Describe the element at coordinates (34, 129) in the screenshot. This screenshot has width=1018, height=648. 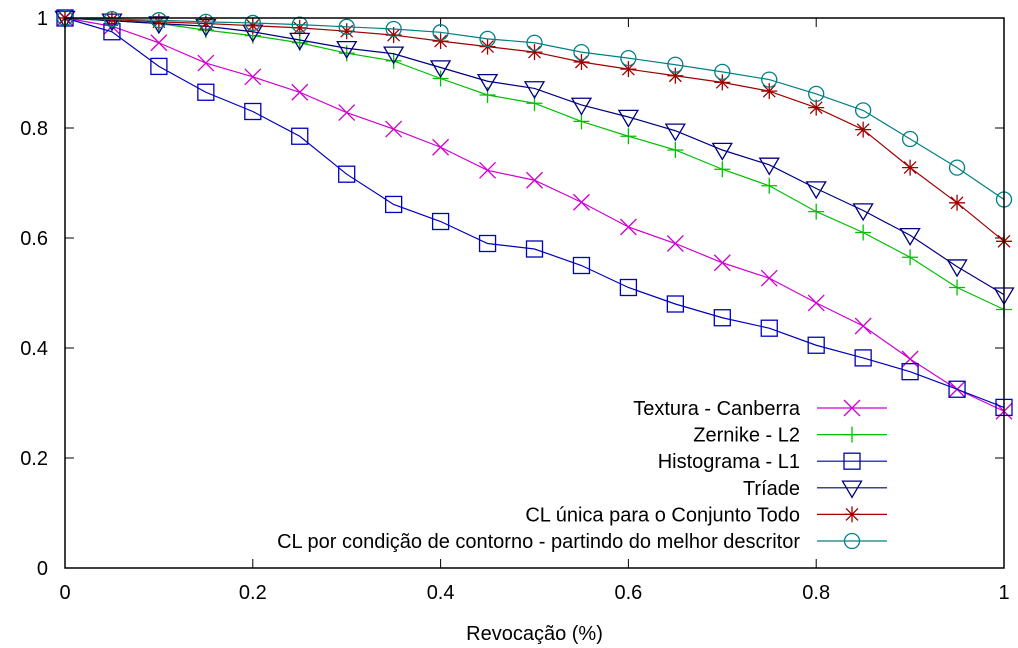
I see `y-tick-label: 0.8` at that location.